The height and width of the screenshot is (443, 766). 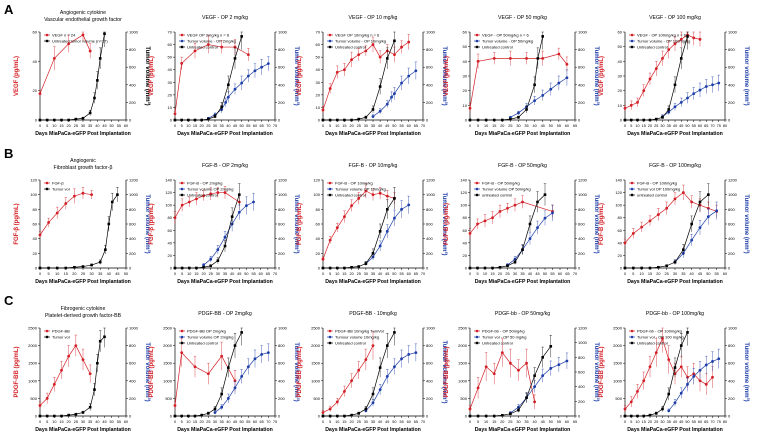 I want to click on y2-tick-label: 200, so click(x=132, y=398).